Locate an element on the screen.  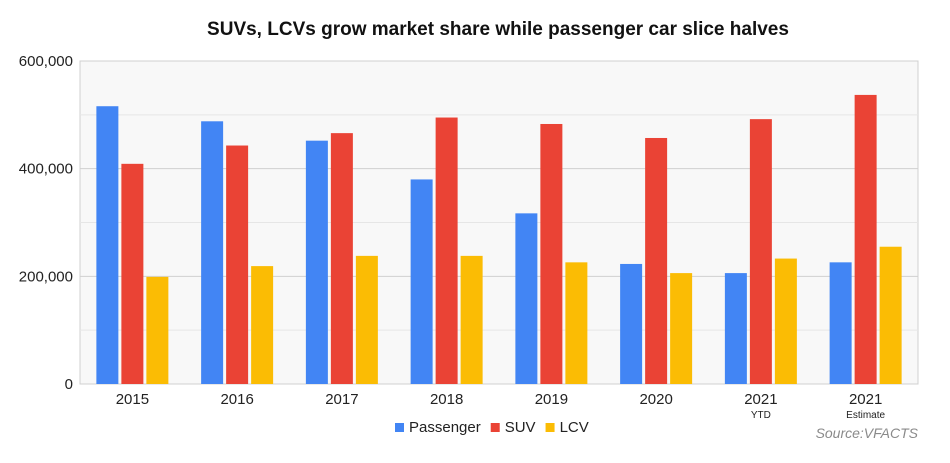
legend-swatch-passenger is located at coordinates (399, 427).